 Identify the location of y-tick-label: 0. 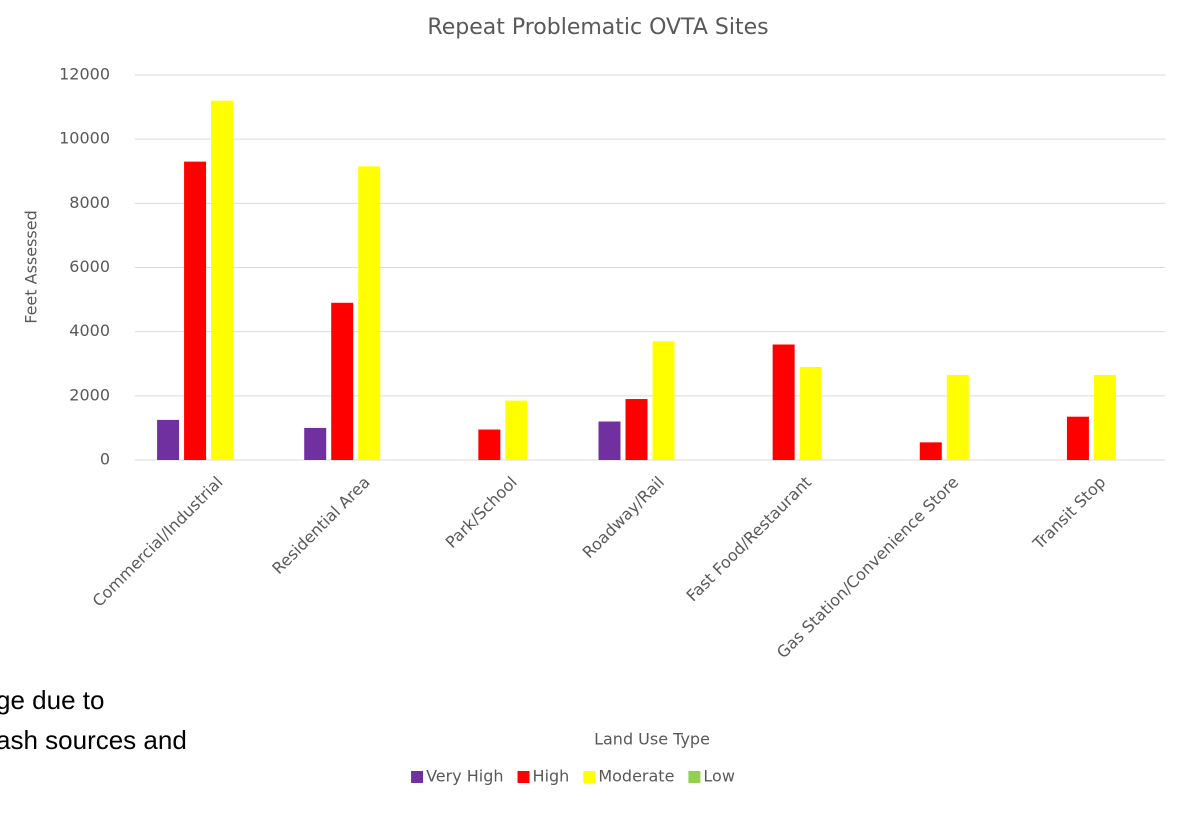
(105, 459).